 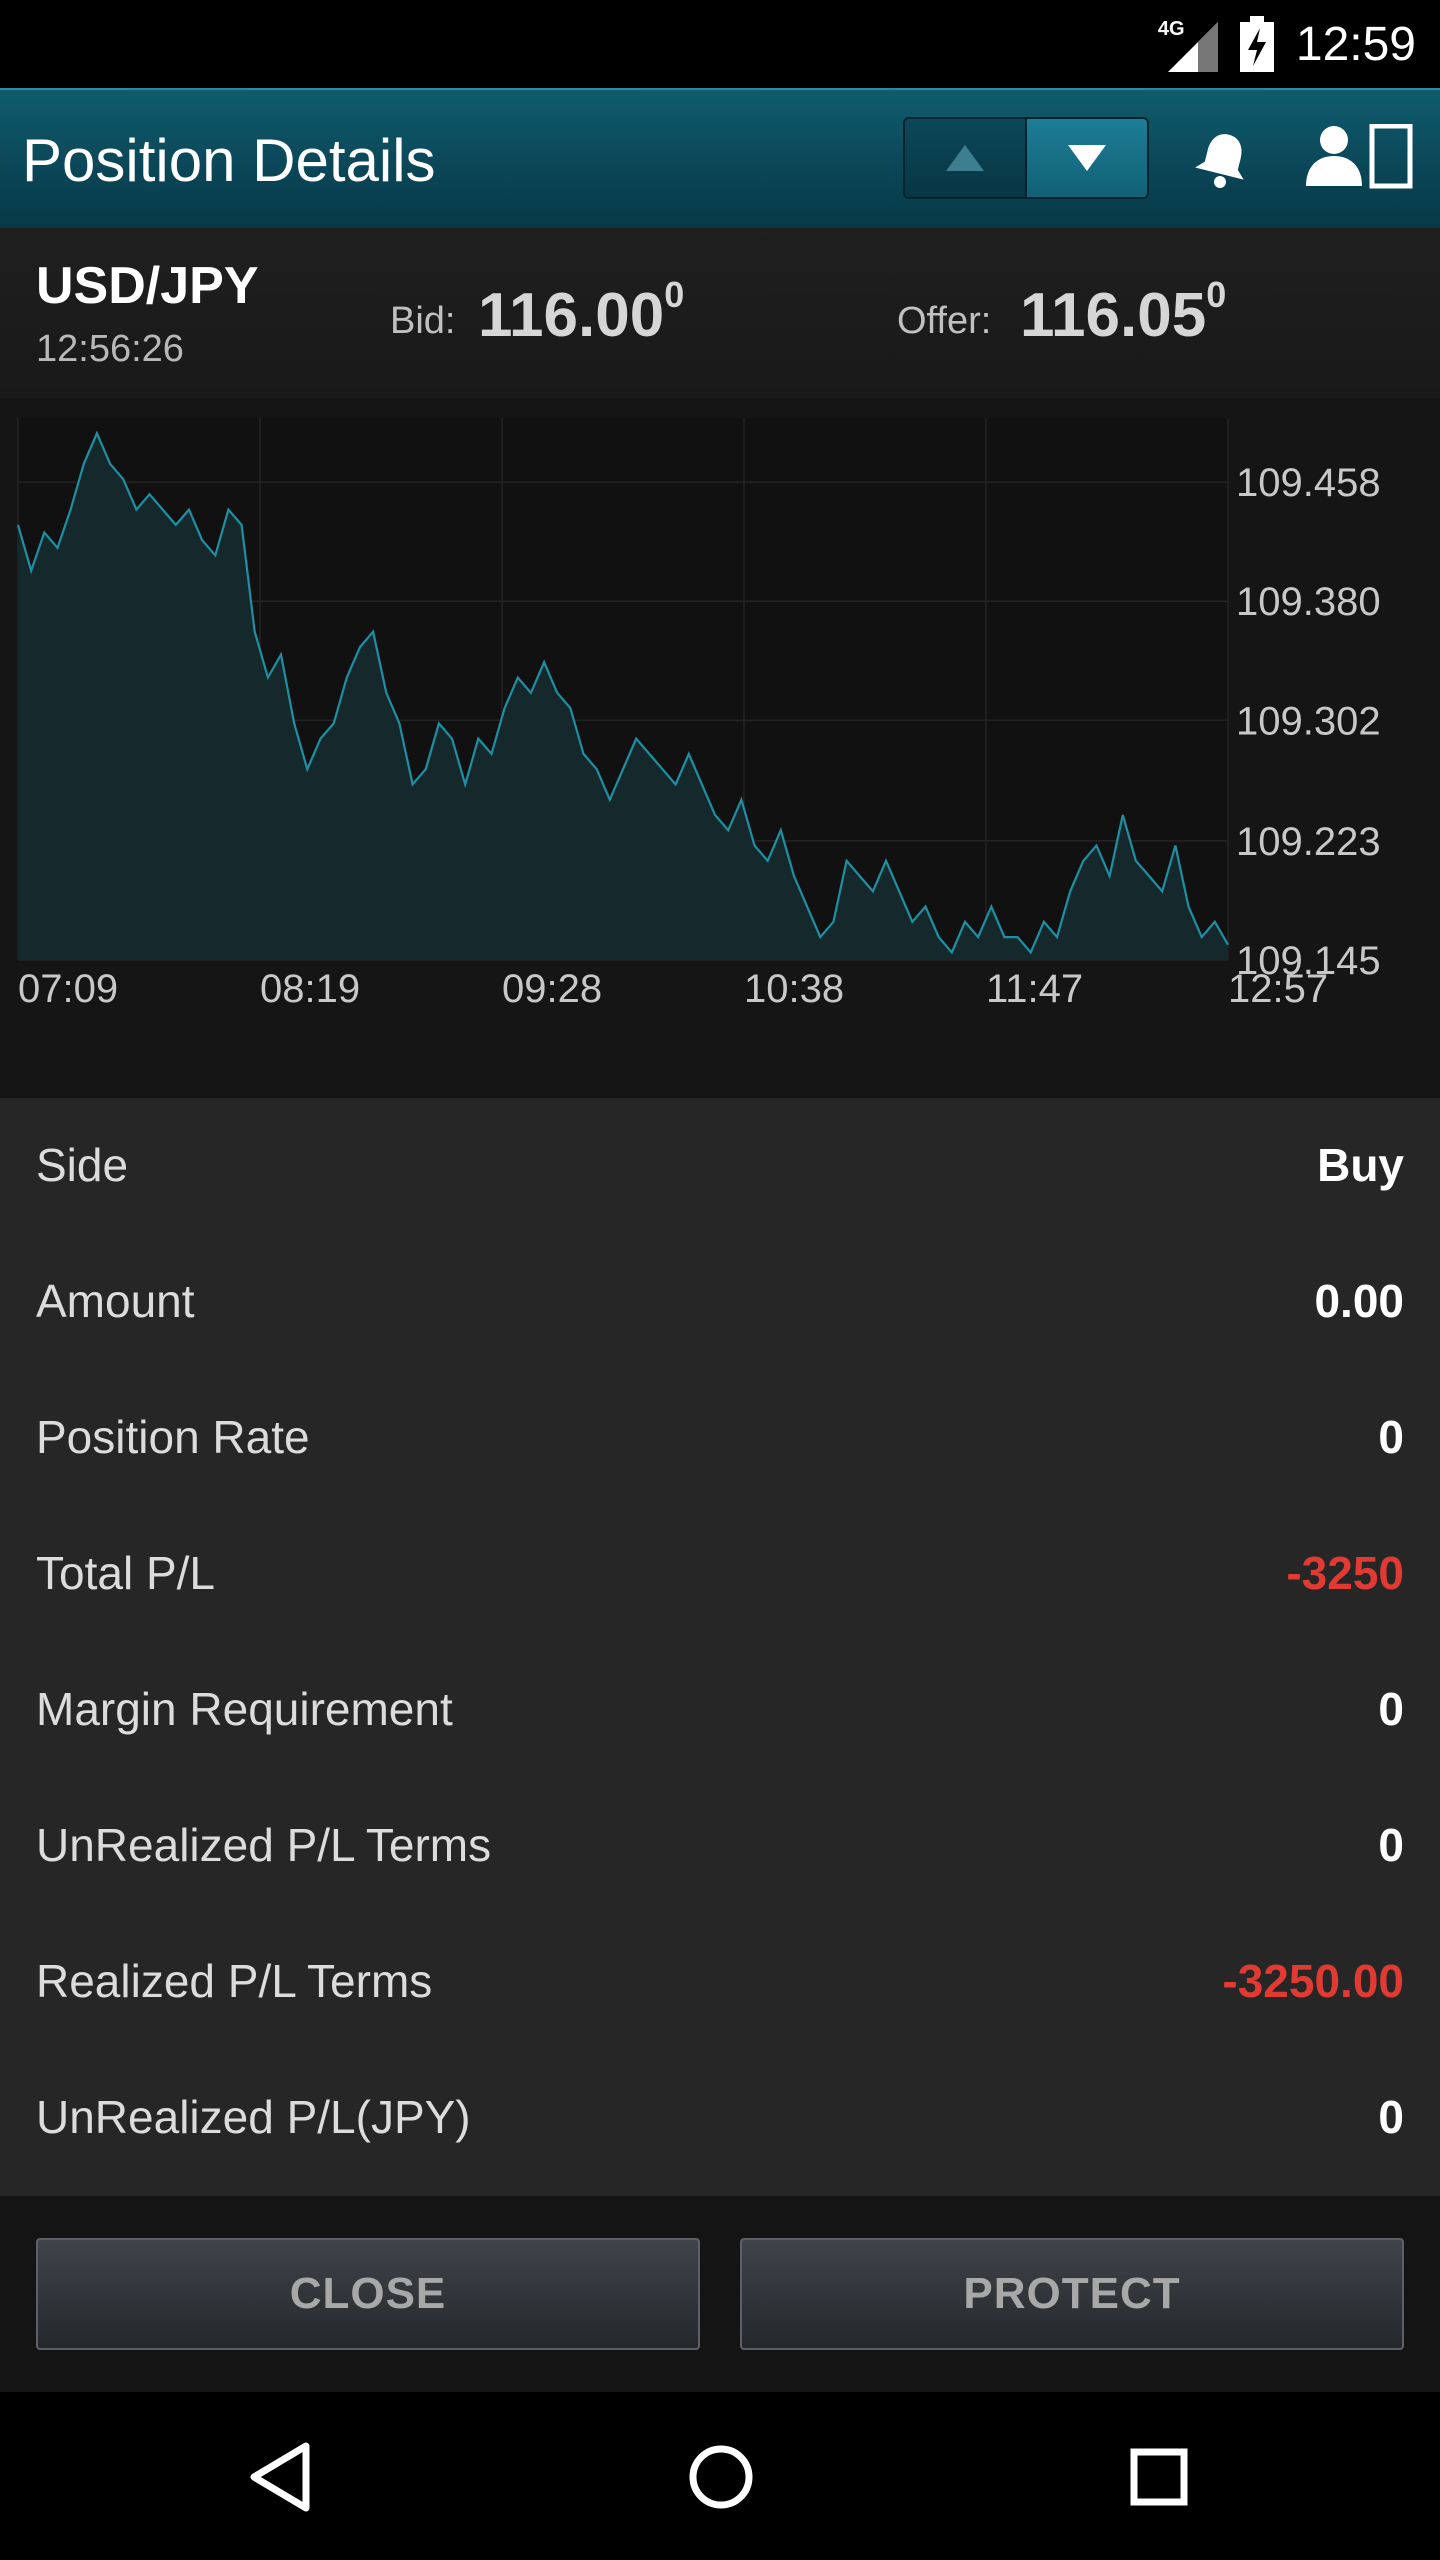 What do you see at coordinates (1159, 2477) in the screenshot?
I see `recents-icon` at bounding box center [1159, 2477].